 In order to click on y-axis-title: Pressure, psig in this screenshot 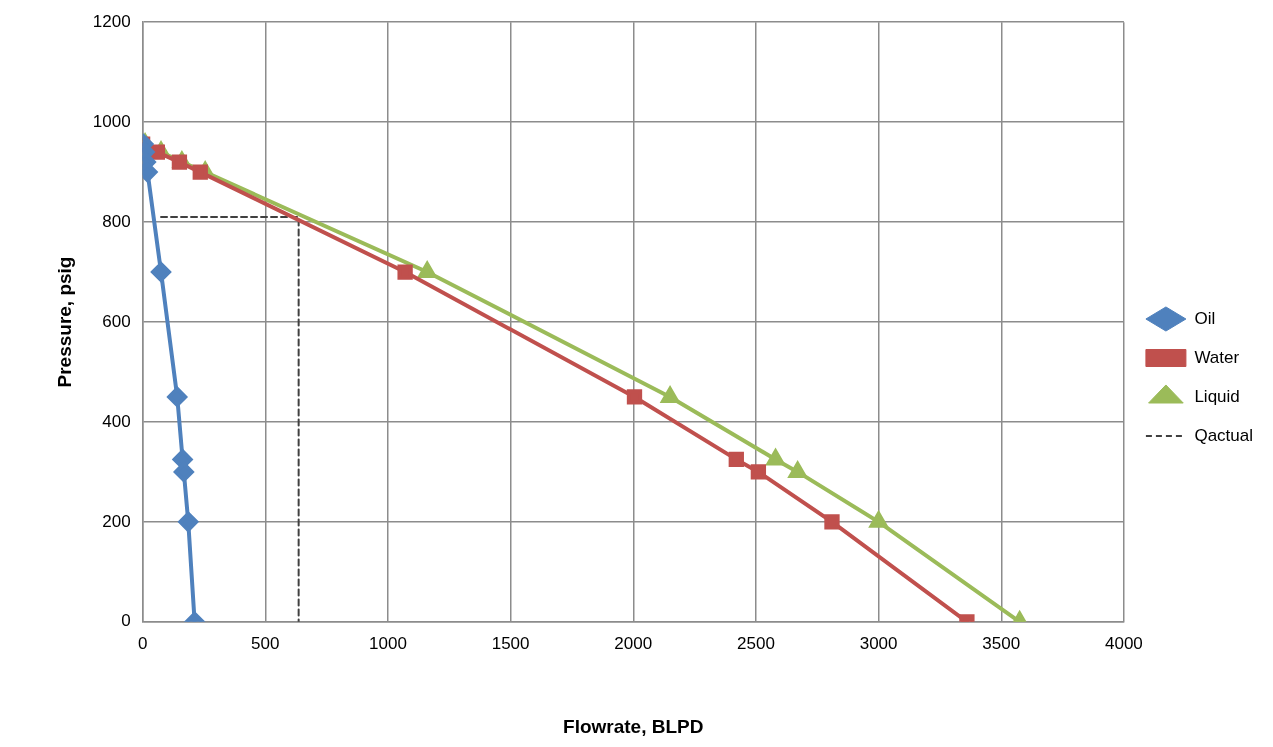, I will do `click(64, 322)`.